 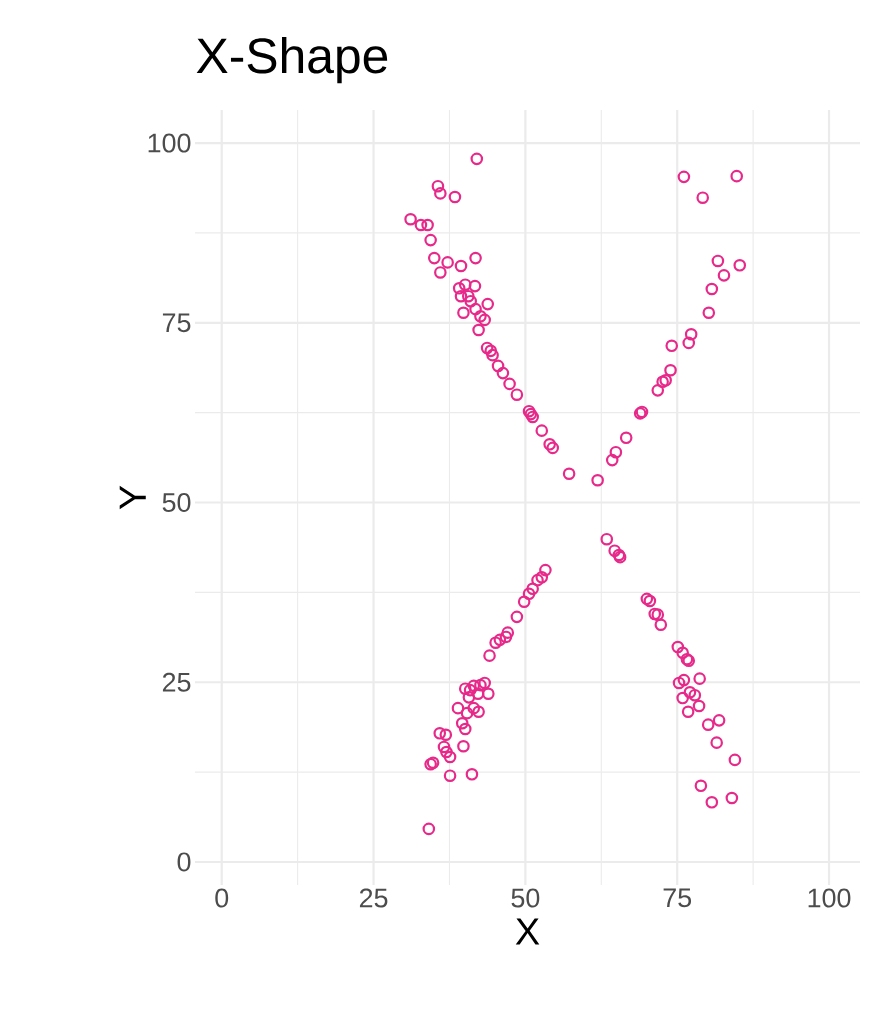 What do you see at coordinates (222, 898) in the screenshot?
I see `x-tick-label: 0` at bounding box center [222, 898].